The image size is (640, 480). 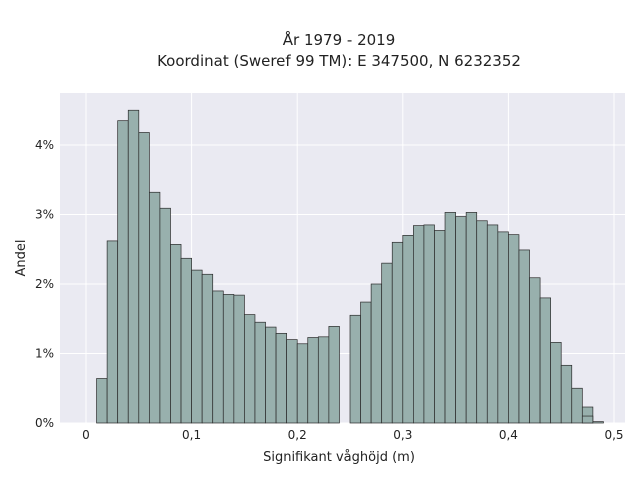 What do you see at coordinates (44, 215) in the screenshot?
I see `y-tick-label: 3%` at bounding box center [44, 215].